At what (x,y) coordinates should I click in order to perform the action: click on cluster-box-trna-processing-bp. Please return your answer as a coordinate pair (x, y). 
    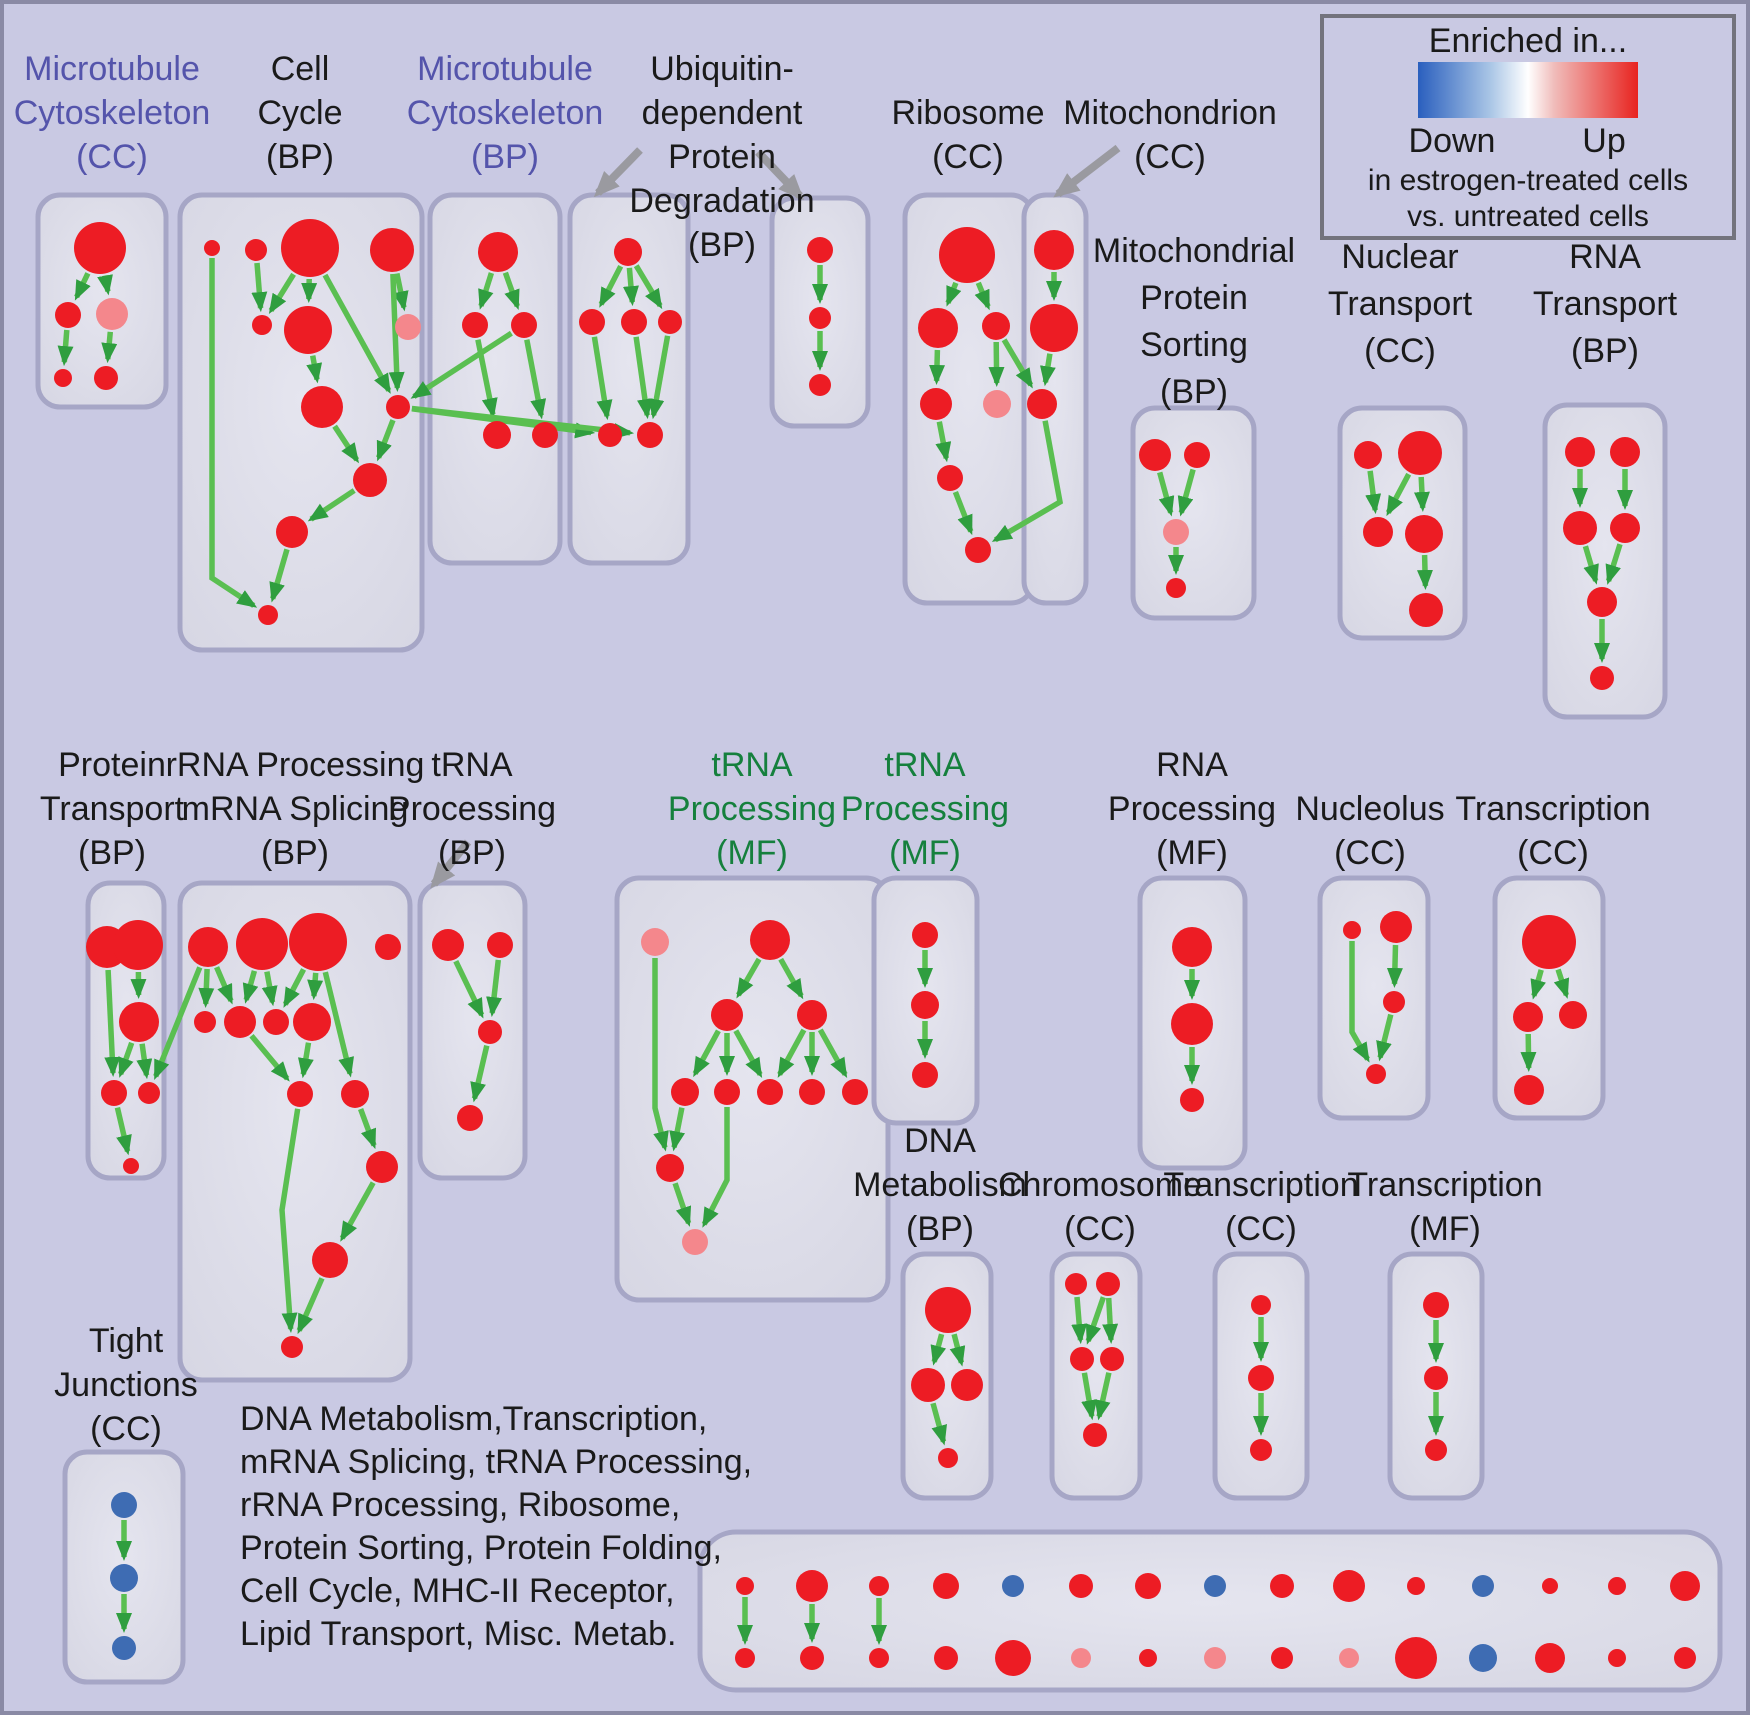
    Looking at the image, I should click on (472, 1030).